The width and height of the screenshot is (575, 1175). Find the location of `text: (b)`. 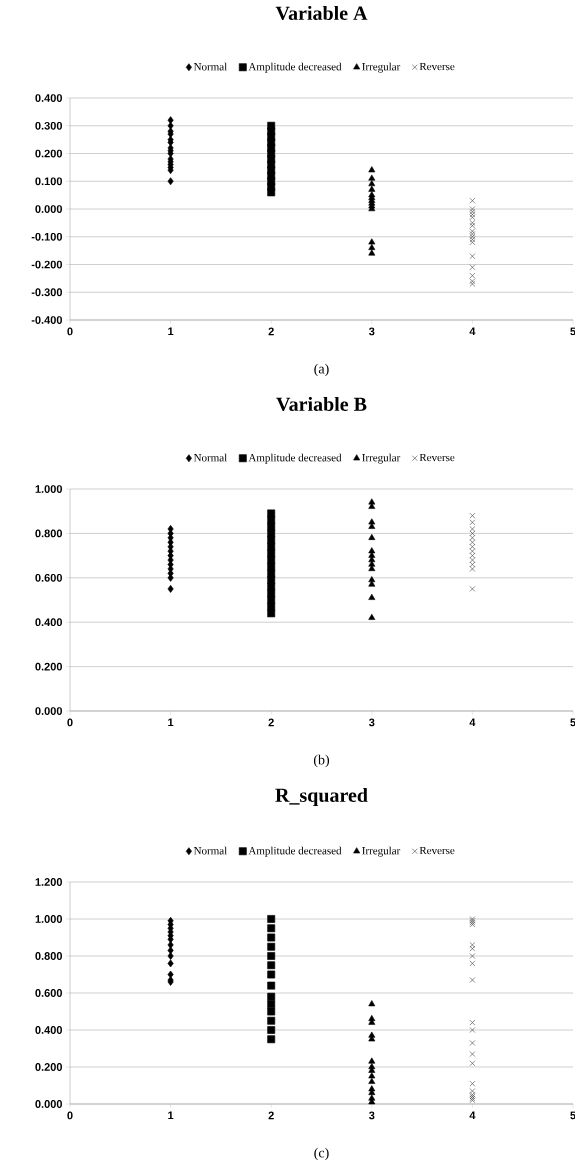

text: (b) is located at coordinates (321, 761).